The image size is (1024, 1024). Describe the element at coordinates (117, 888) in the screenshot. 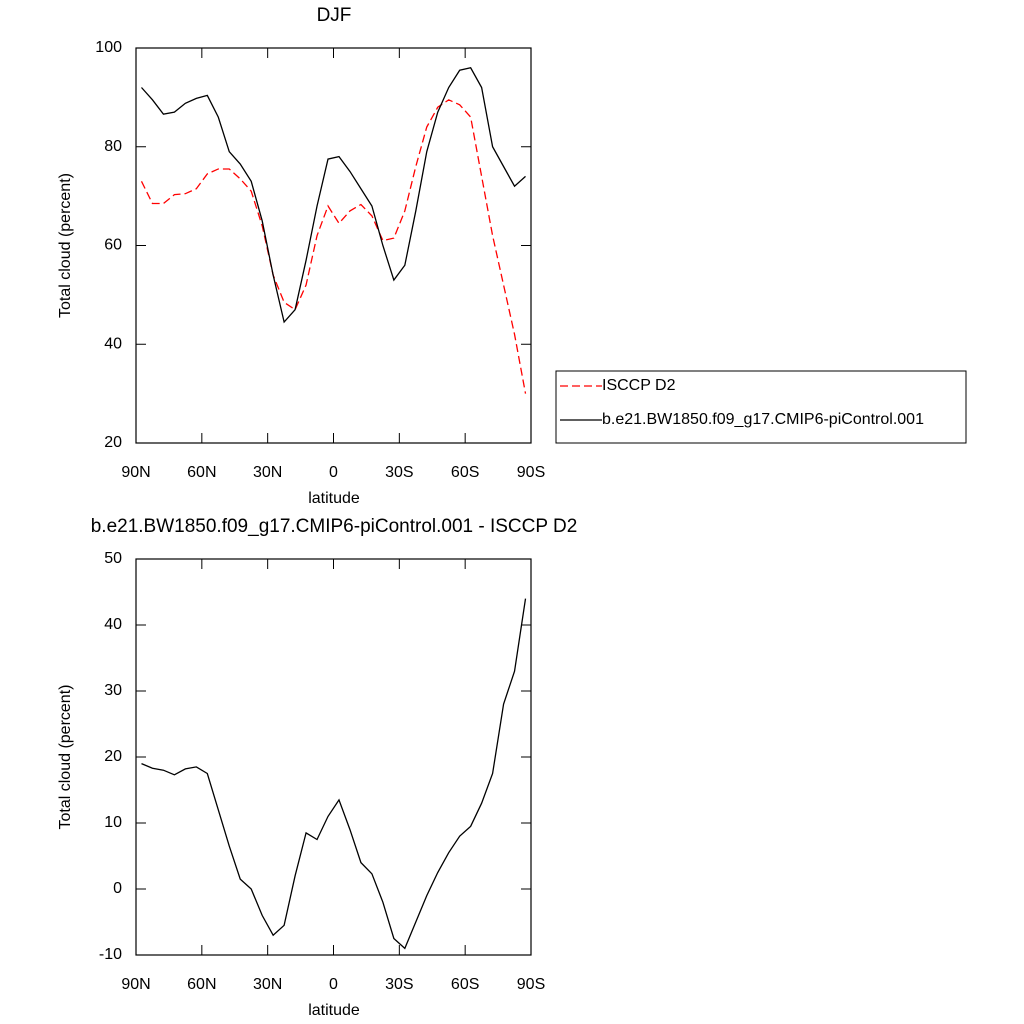

I see `y-tick-label: 0` at that location.